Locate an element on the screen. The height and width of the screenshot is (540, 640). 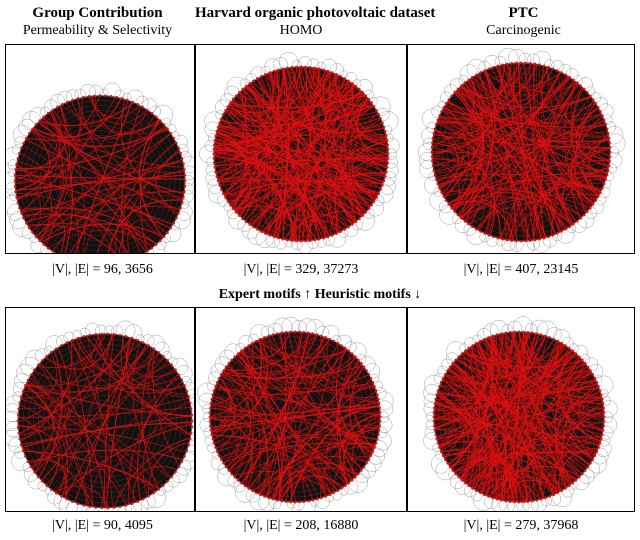
column-subtitle: HOMO is located at coordinates (301, 30).